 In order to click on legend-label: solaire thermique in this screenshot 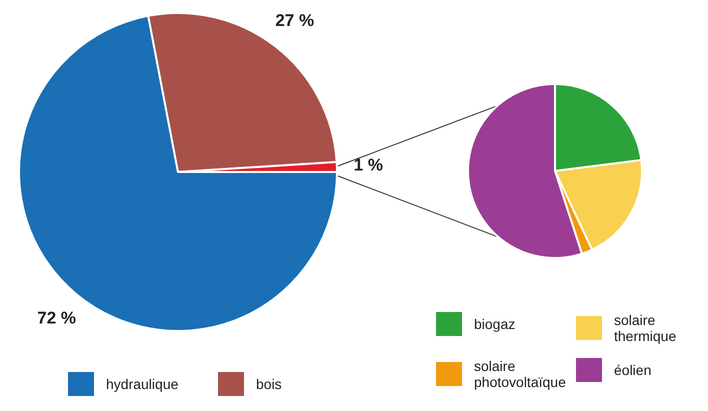, I will do `click(646, 328)`.